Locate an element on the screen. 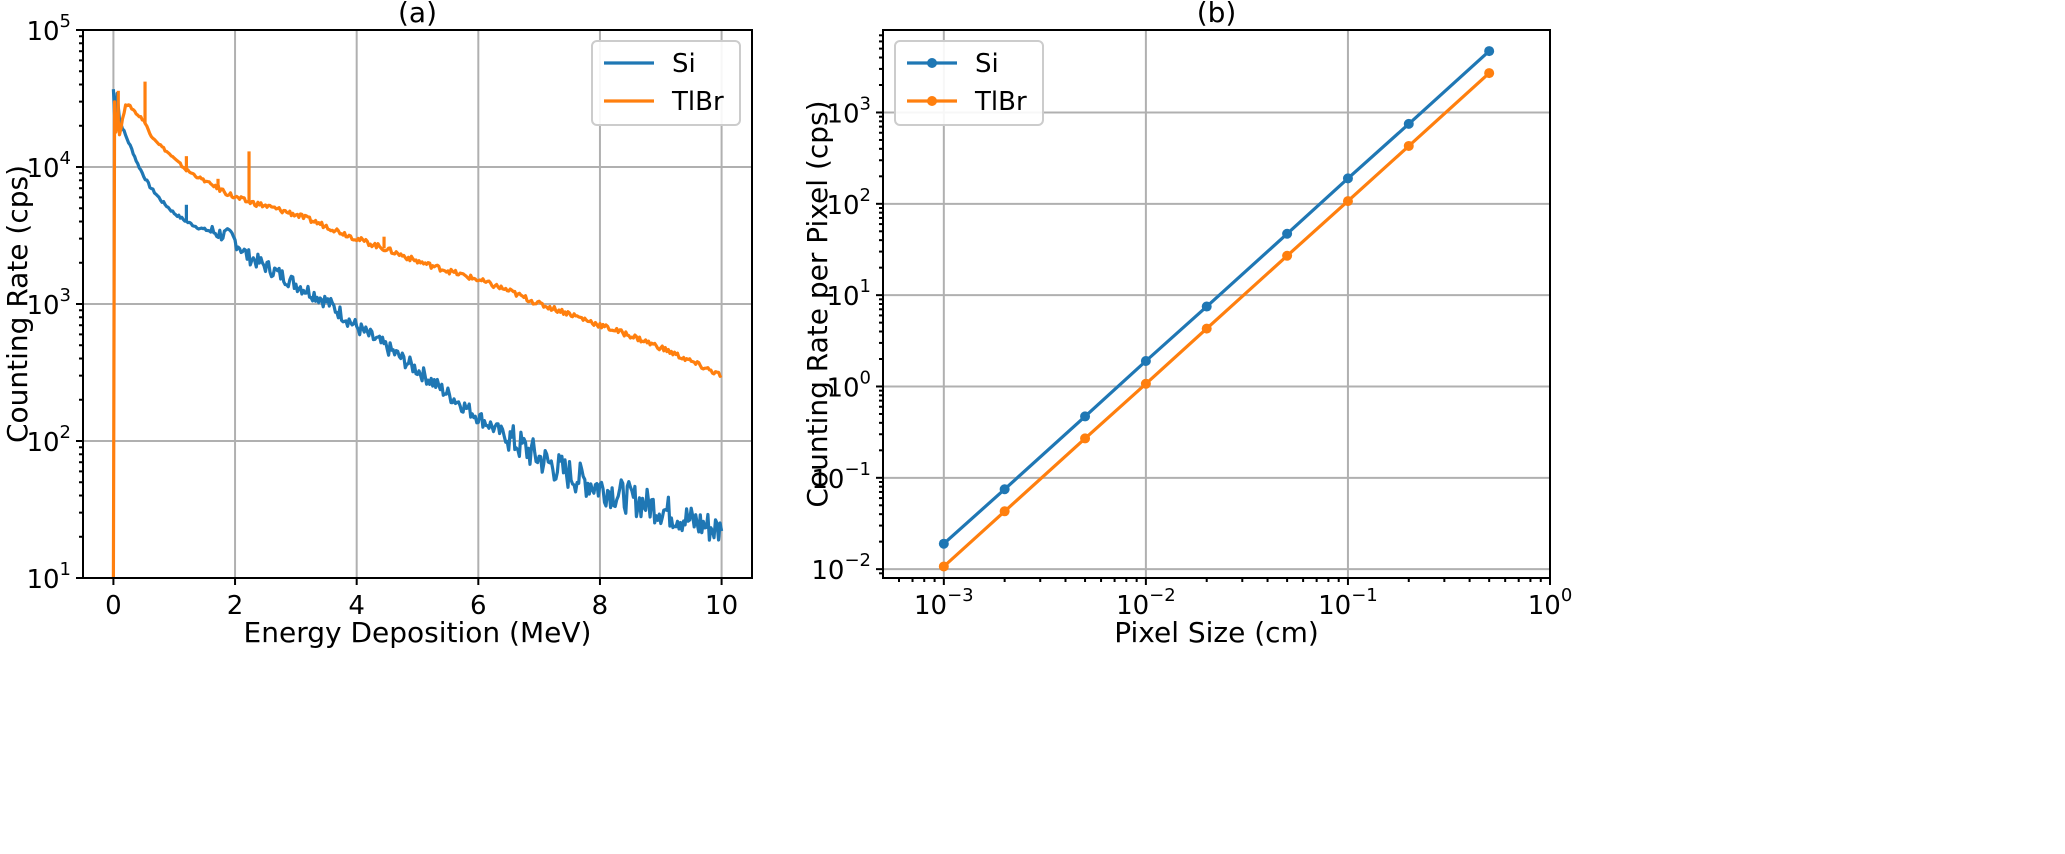 The height and width of the screenshot is (854, 2065). y-tick-label: 10⁰ is located at coordinates (848, 385).